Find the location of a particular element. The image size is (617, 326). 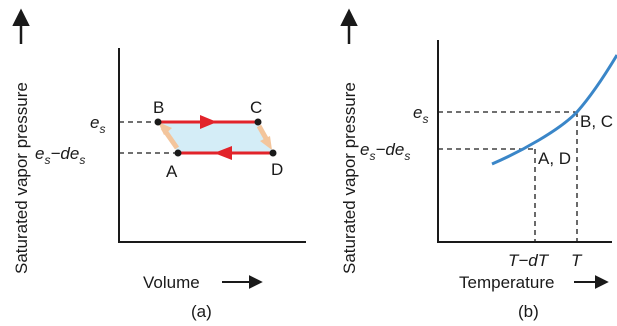

panel-a-arrowhead-b-to-a is located at coordinates (165, 128).